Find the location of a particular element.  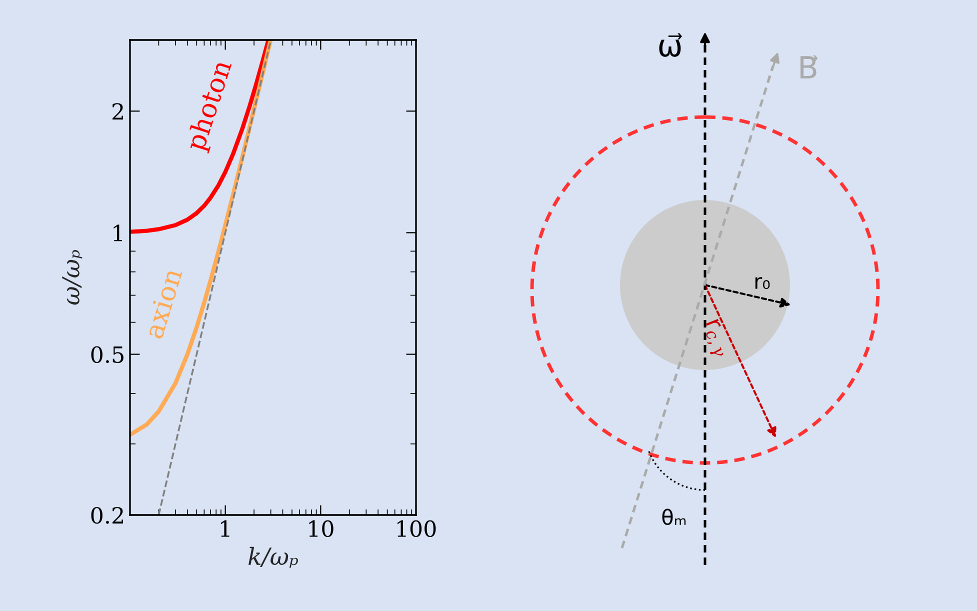

x-axis-title: k/ωₚ is located at coordinates (273, 557).